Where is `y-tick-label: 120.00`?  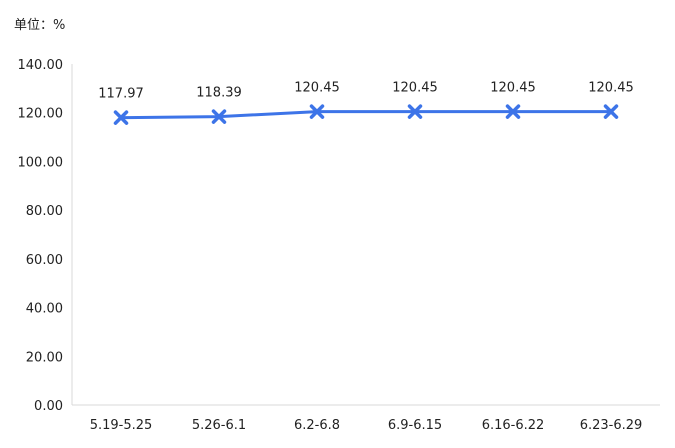 y-tick-label: 120.00 is located at coordinates (41, 114).